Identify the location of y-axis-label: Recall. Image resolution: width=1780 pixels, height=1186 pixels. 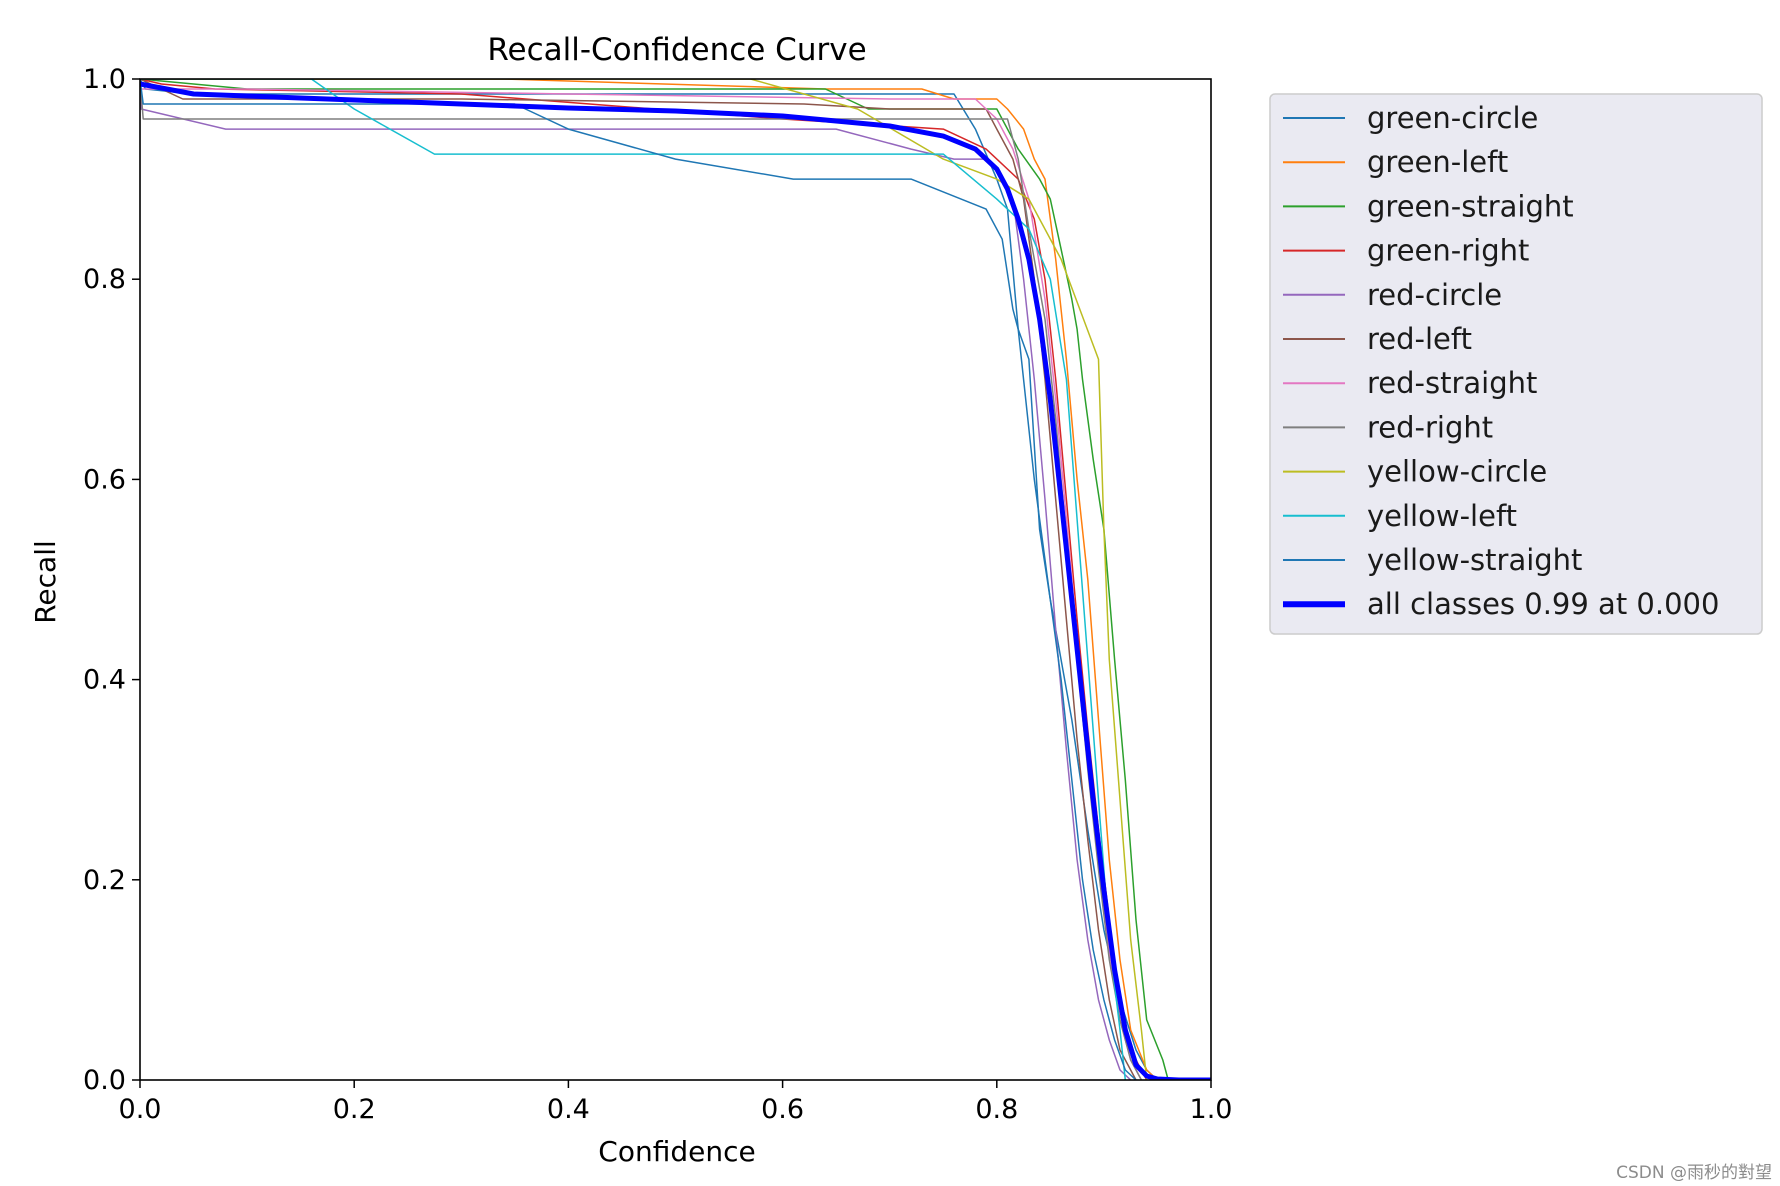
(45, 582).